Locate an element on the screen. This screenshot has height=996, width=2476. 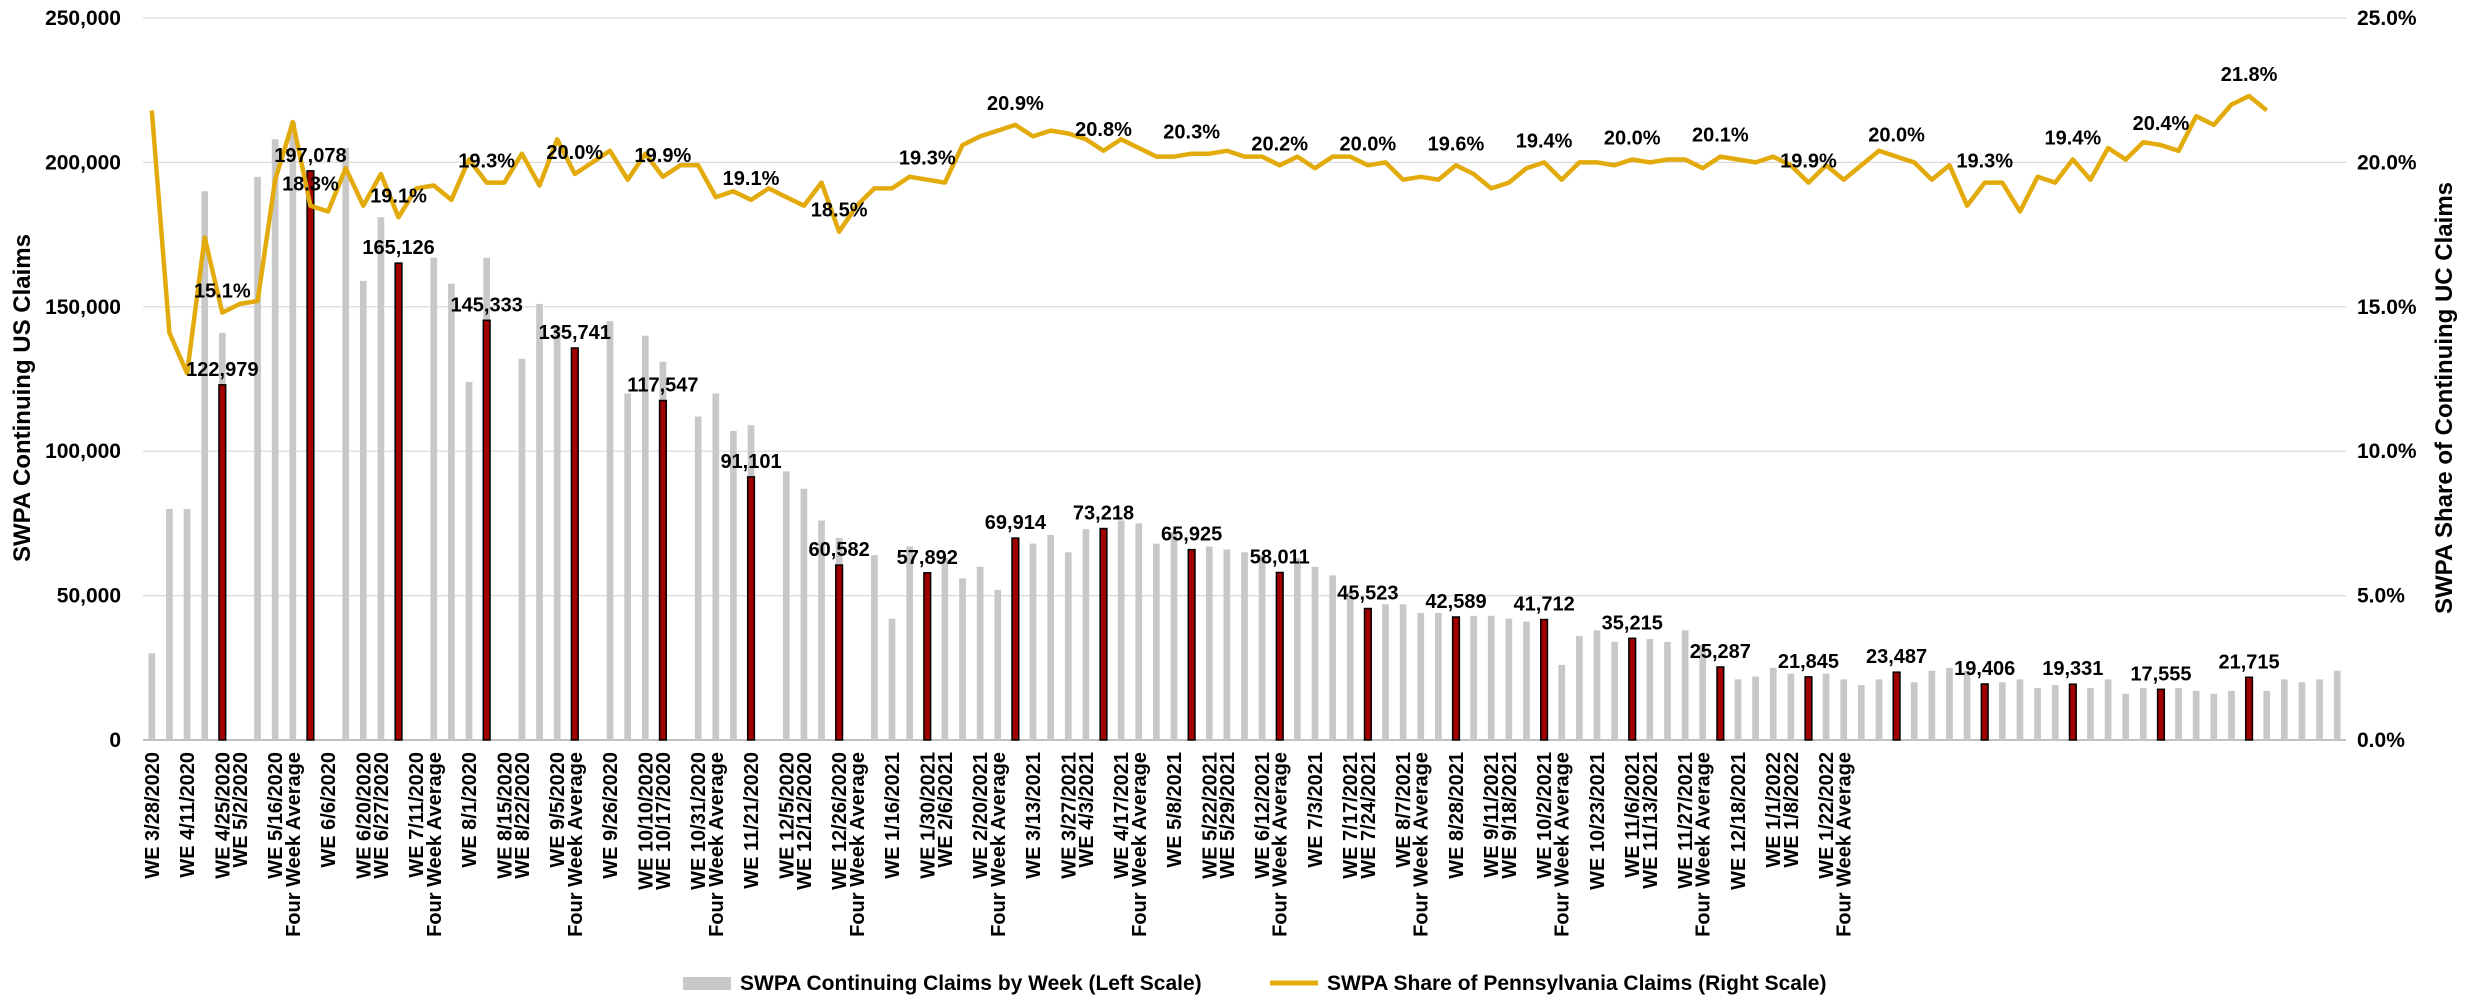
x-tick-label: WE 8/1/2020 is located at coordinates (470, 810).